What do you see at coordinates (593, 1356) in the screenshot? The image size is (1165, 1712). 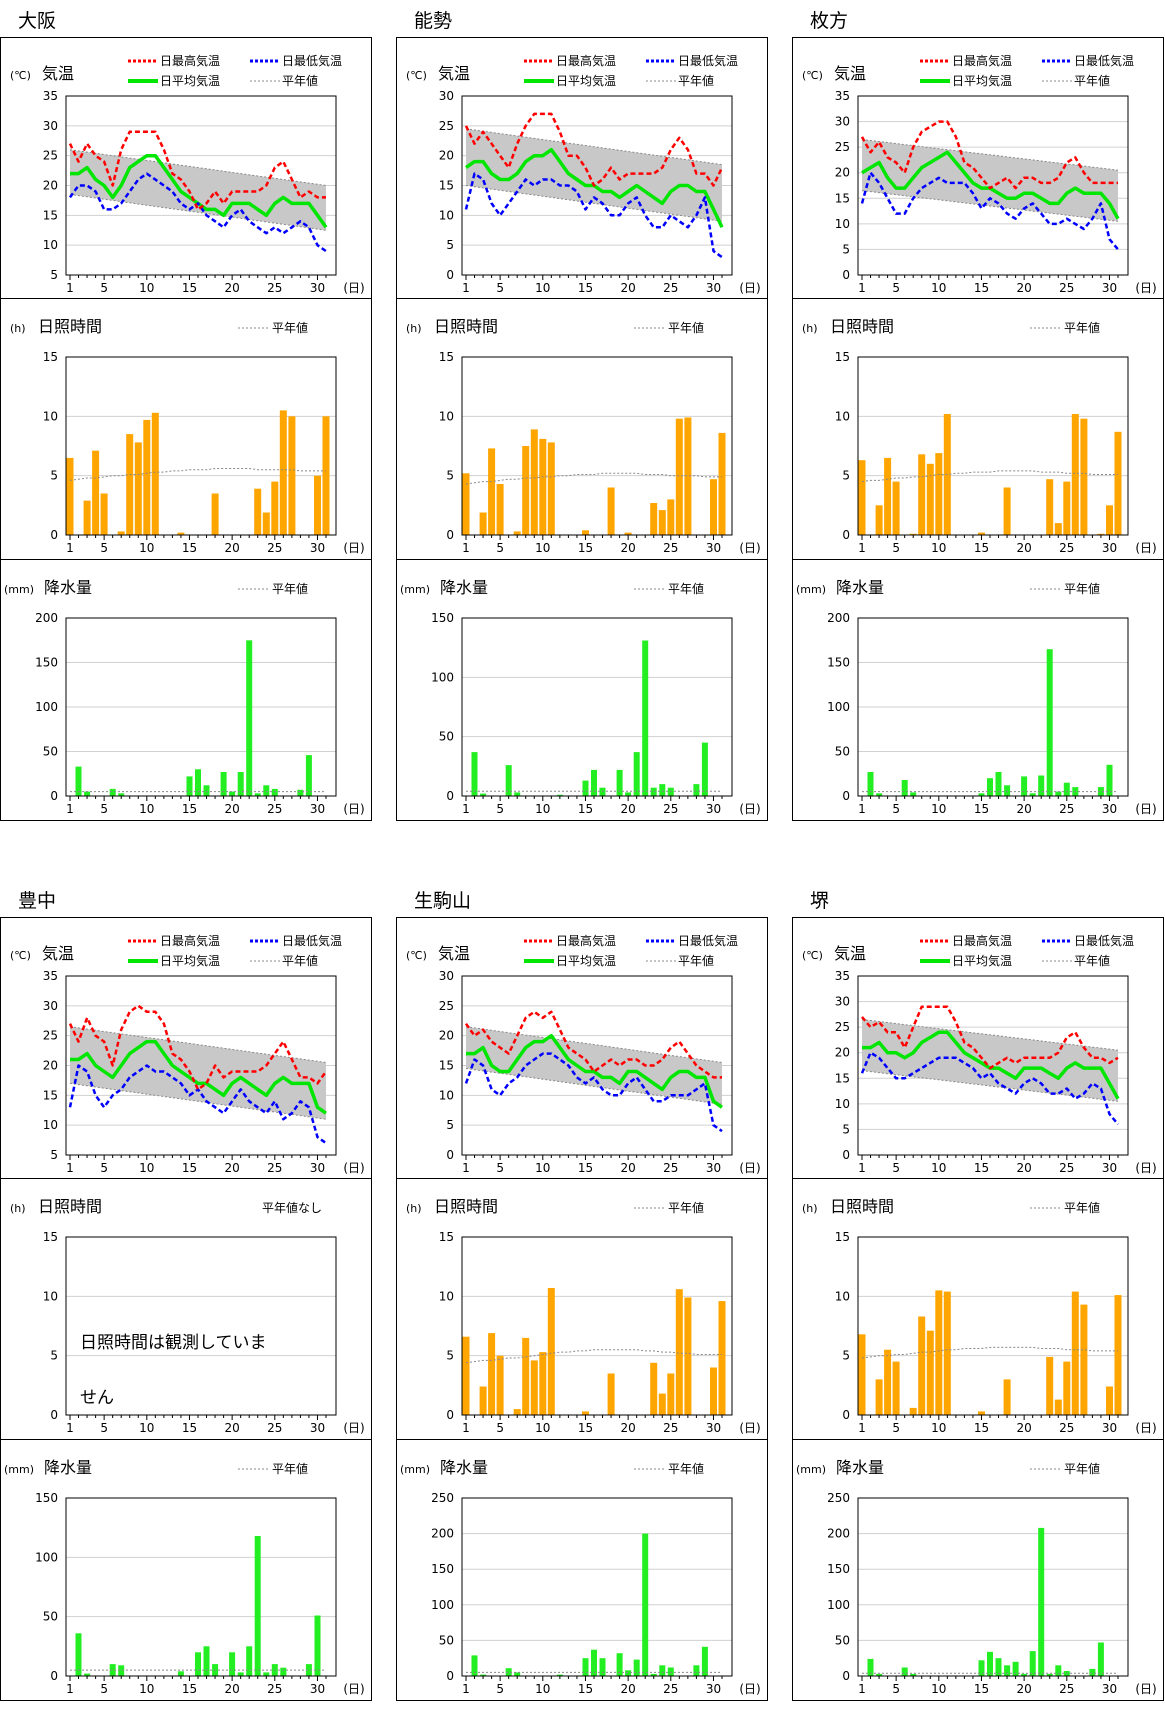 I see `sunshine-normal-line` at bounding box center [593, 1356].